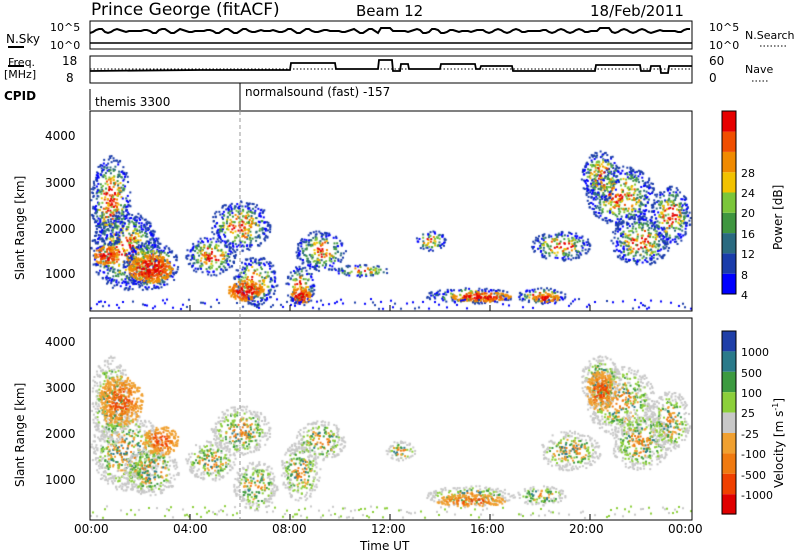  I want to click on nsky-trace, so click(389, 31).